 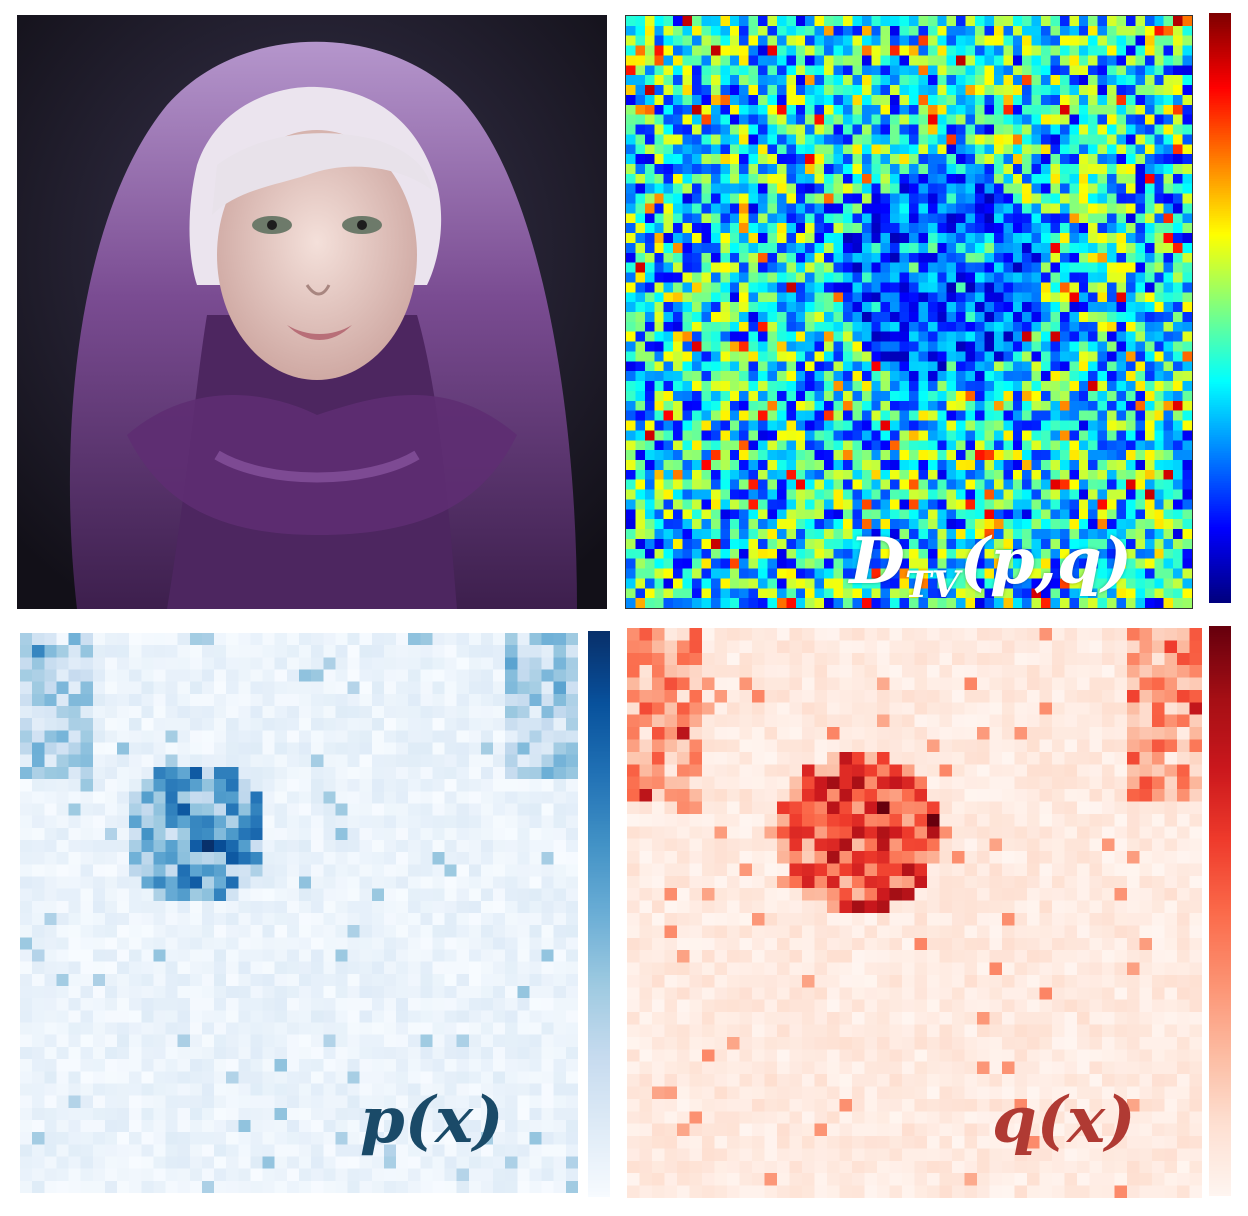 What do you see at coordinates (877, 561) in the screenshot?
I see `dtv-label-main: D` at bounding box center [877, 561].